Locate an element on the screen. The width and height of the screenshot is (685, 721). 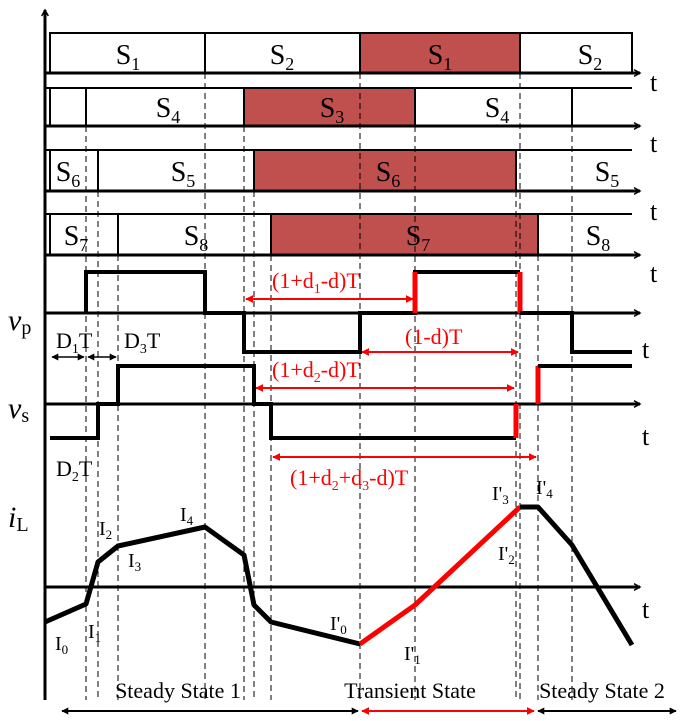
svg-text: (1+d2+d3-d)T is located at coordinates (349, 479).